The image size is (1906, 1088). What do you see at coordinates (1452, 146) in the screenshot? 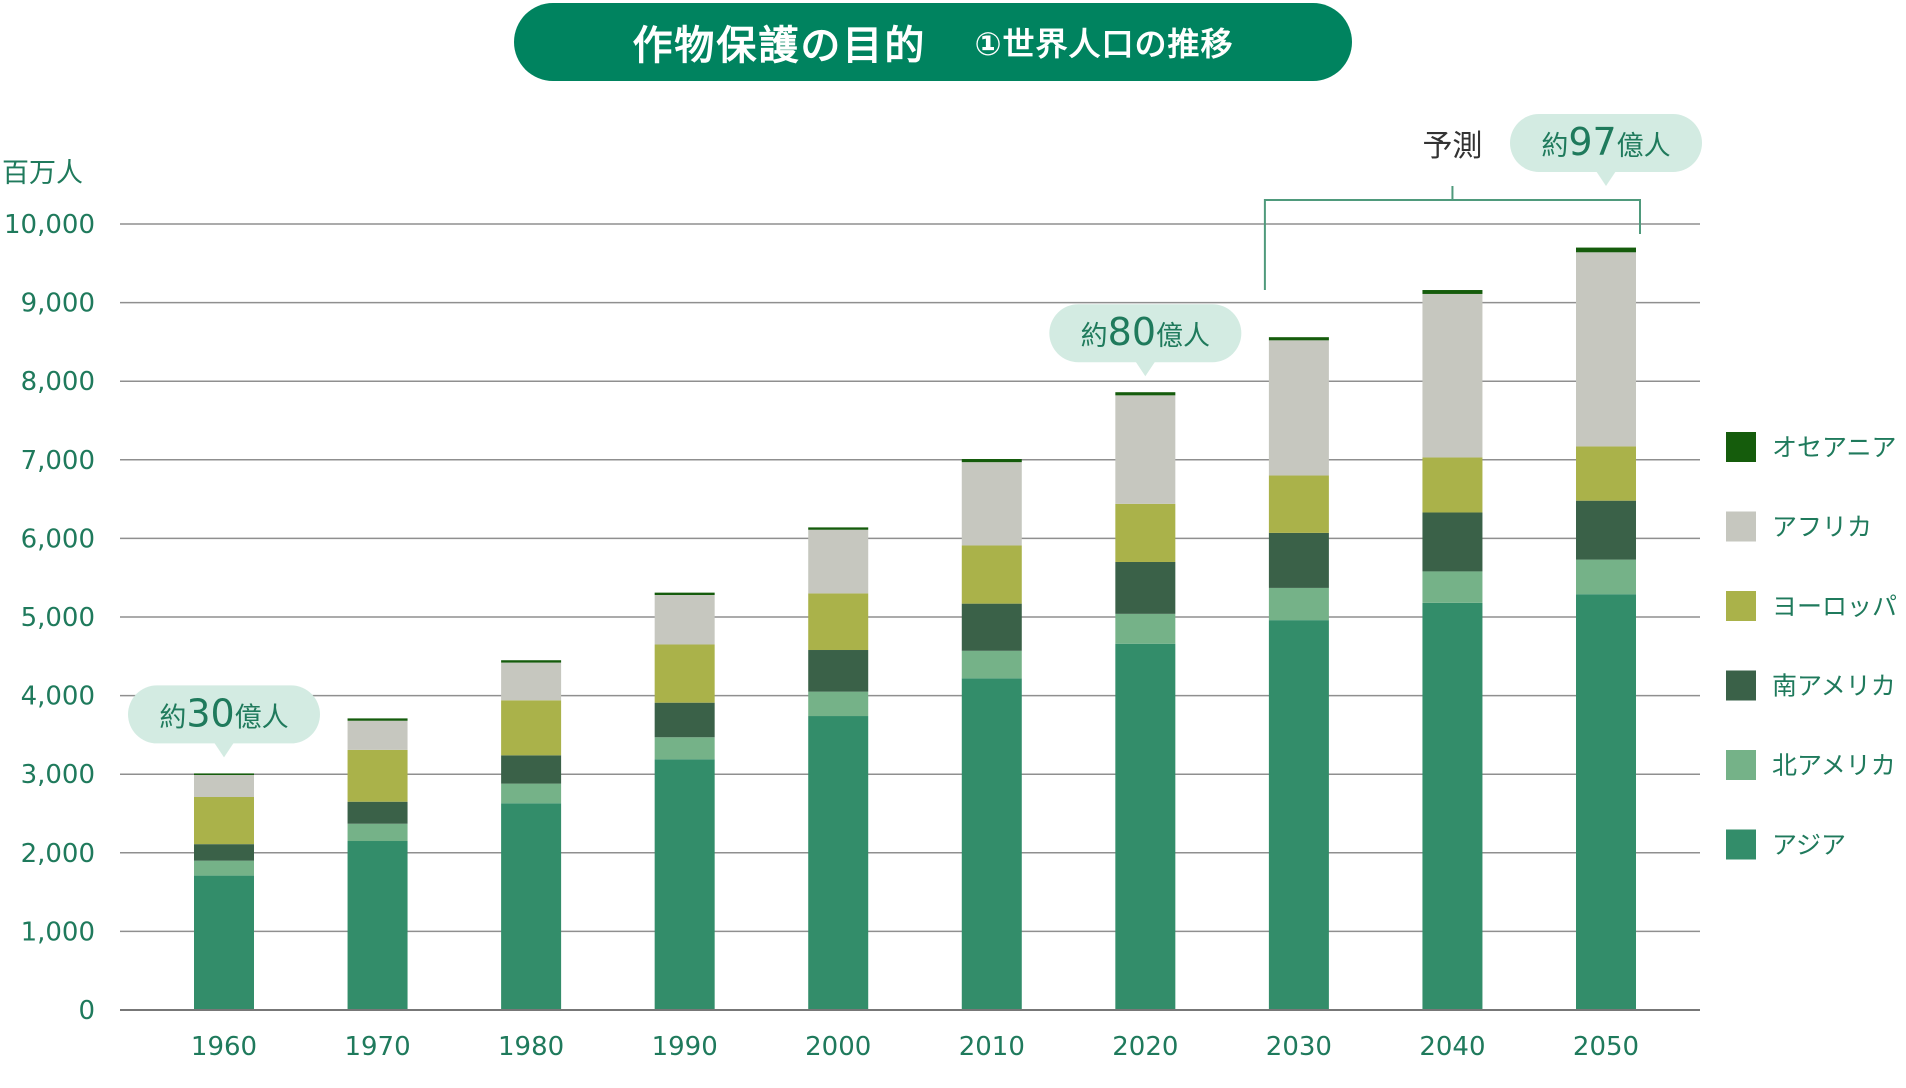
I see `forecast-label: 予測` at bounding box center [1452, 146].